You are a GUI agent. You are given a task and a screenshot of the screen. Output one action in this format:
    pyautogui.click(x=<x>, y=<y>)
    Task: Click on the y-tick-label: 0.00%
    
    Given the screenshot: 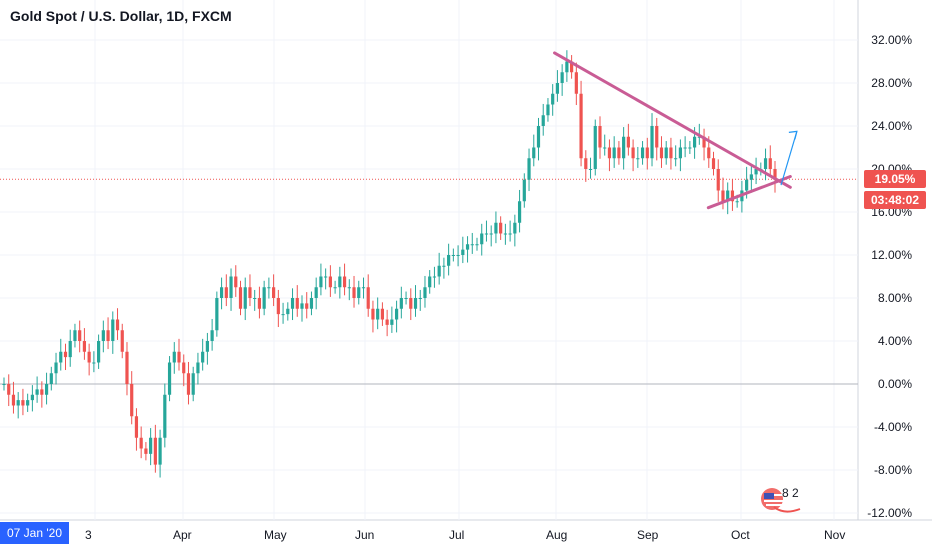 What is the action you would take?
    pyautogui.click(x=894, y=384)
    